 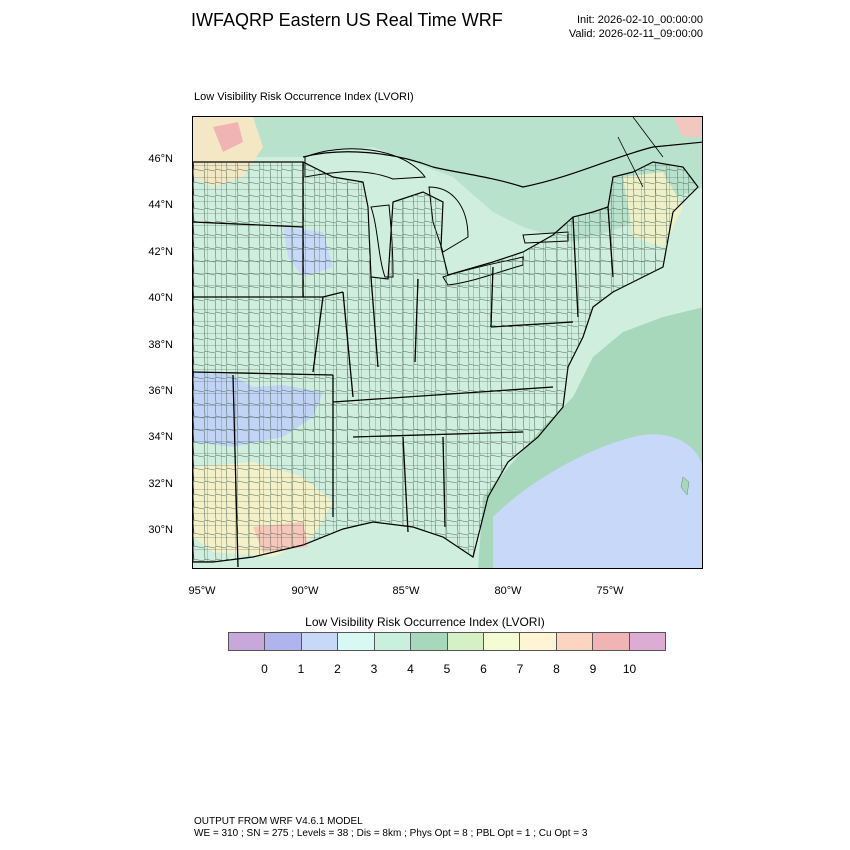 What do you see at coordinates (160, 391) in the screenshot?
I see `lat-label: 36°N` at bounding box center [160, 391].